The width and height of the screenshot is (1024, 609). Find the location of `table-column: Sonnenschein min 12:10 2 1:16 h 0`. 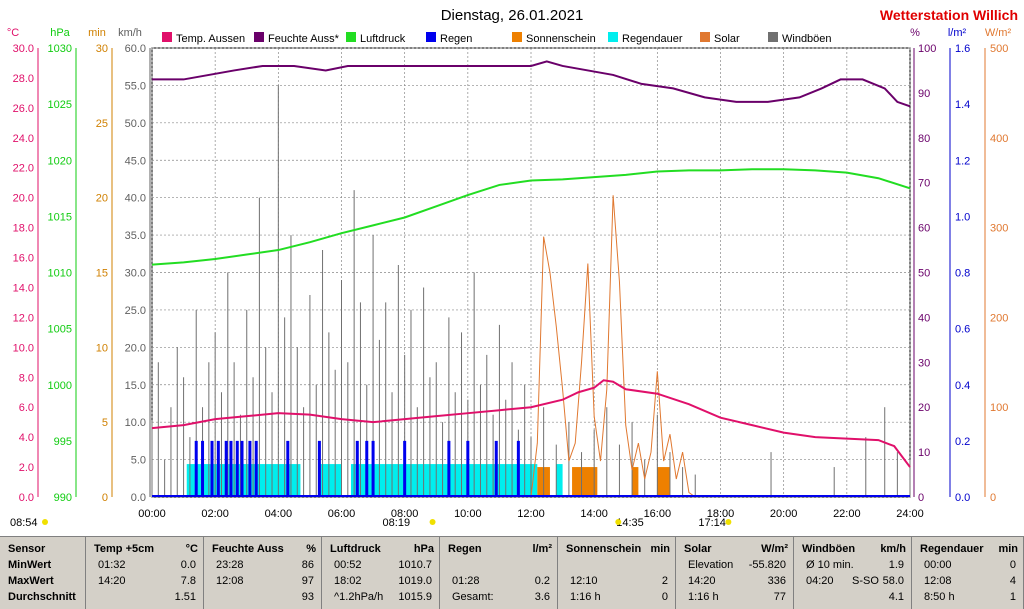

table-column: Sonnenschein min 12:10 2 1:16 h 0 is located at coordinates (617, 573).